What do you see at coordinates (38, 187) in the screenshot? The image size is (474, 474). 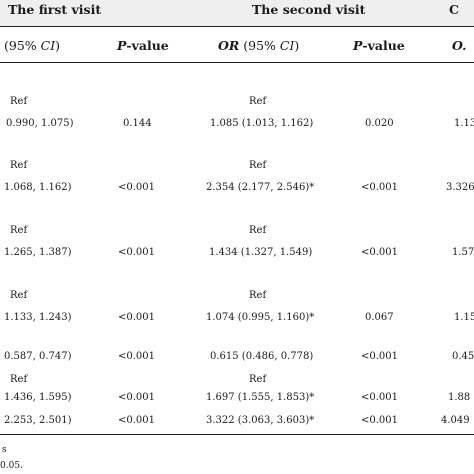 I see `table-cell: 1.068, 1.162)` at bounding box center [38, 187].